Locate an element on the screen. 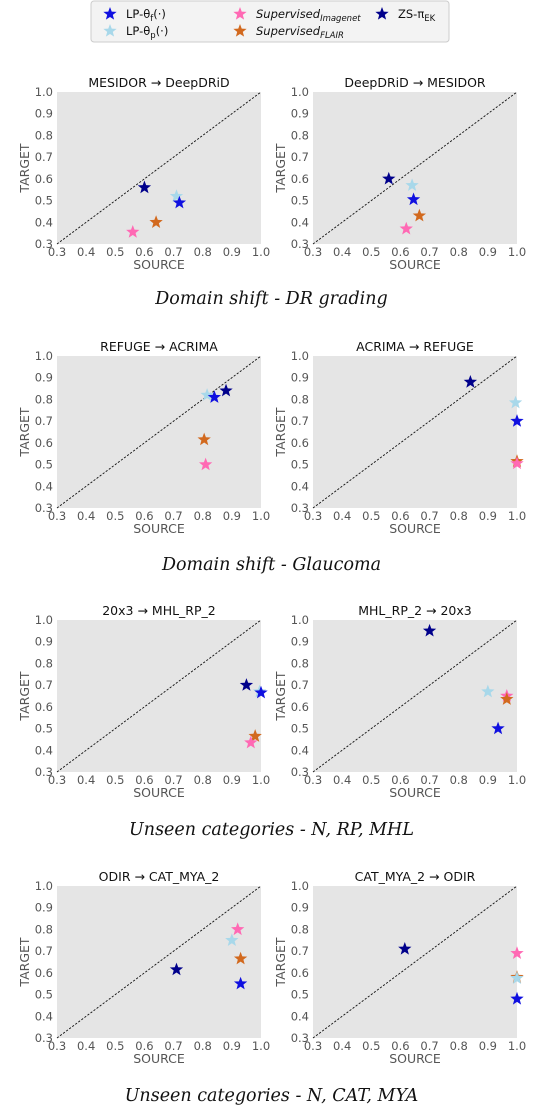 This screenshot has width=543, height=1106. legend-entry-sup_flair: SupervisedFLAIR is located at coordinates (288, 32).